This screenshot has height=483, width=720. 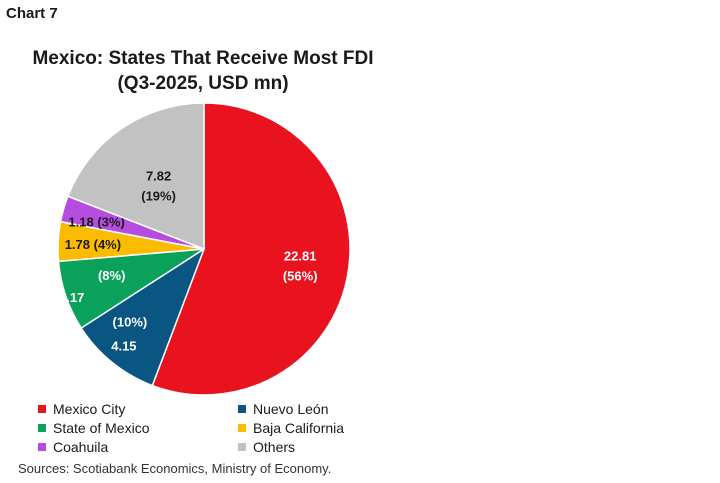 I want to click on legend-swatch-baja-california, so click(x=242, y=428).